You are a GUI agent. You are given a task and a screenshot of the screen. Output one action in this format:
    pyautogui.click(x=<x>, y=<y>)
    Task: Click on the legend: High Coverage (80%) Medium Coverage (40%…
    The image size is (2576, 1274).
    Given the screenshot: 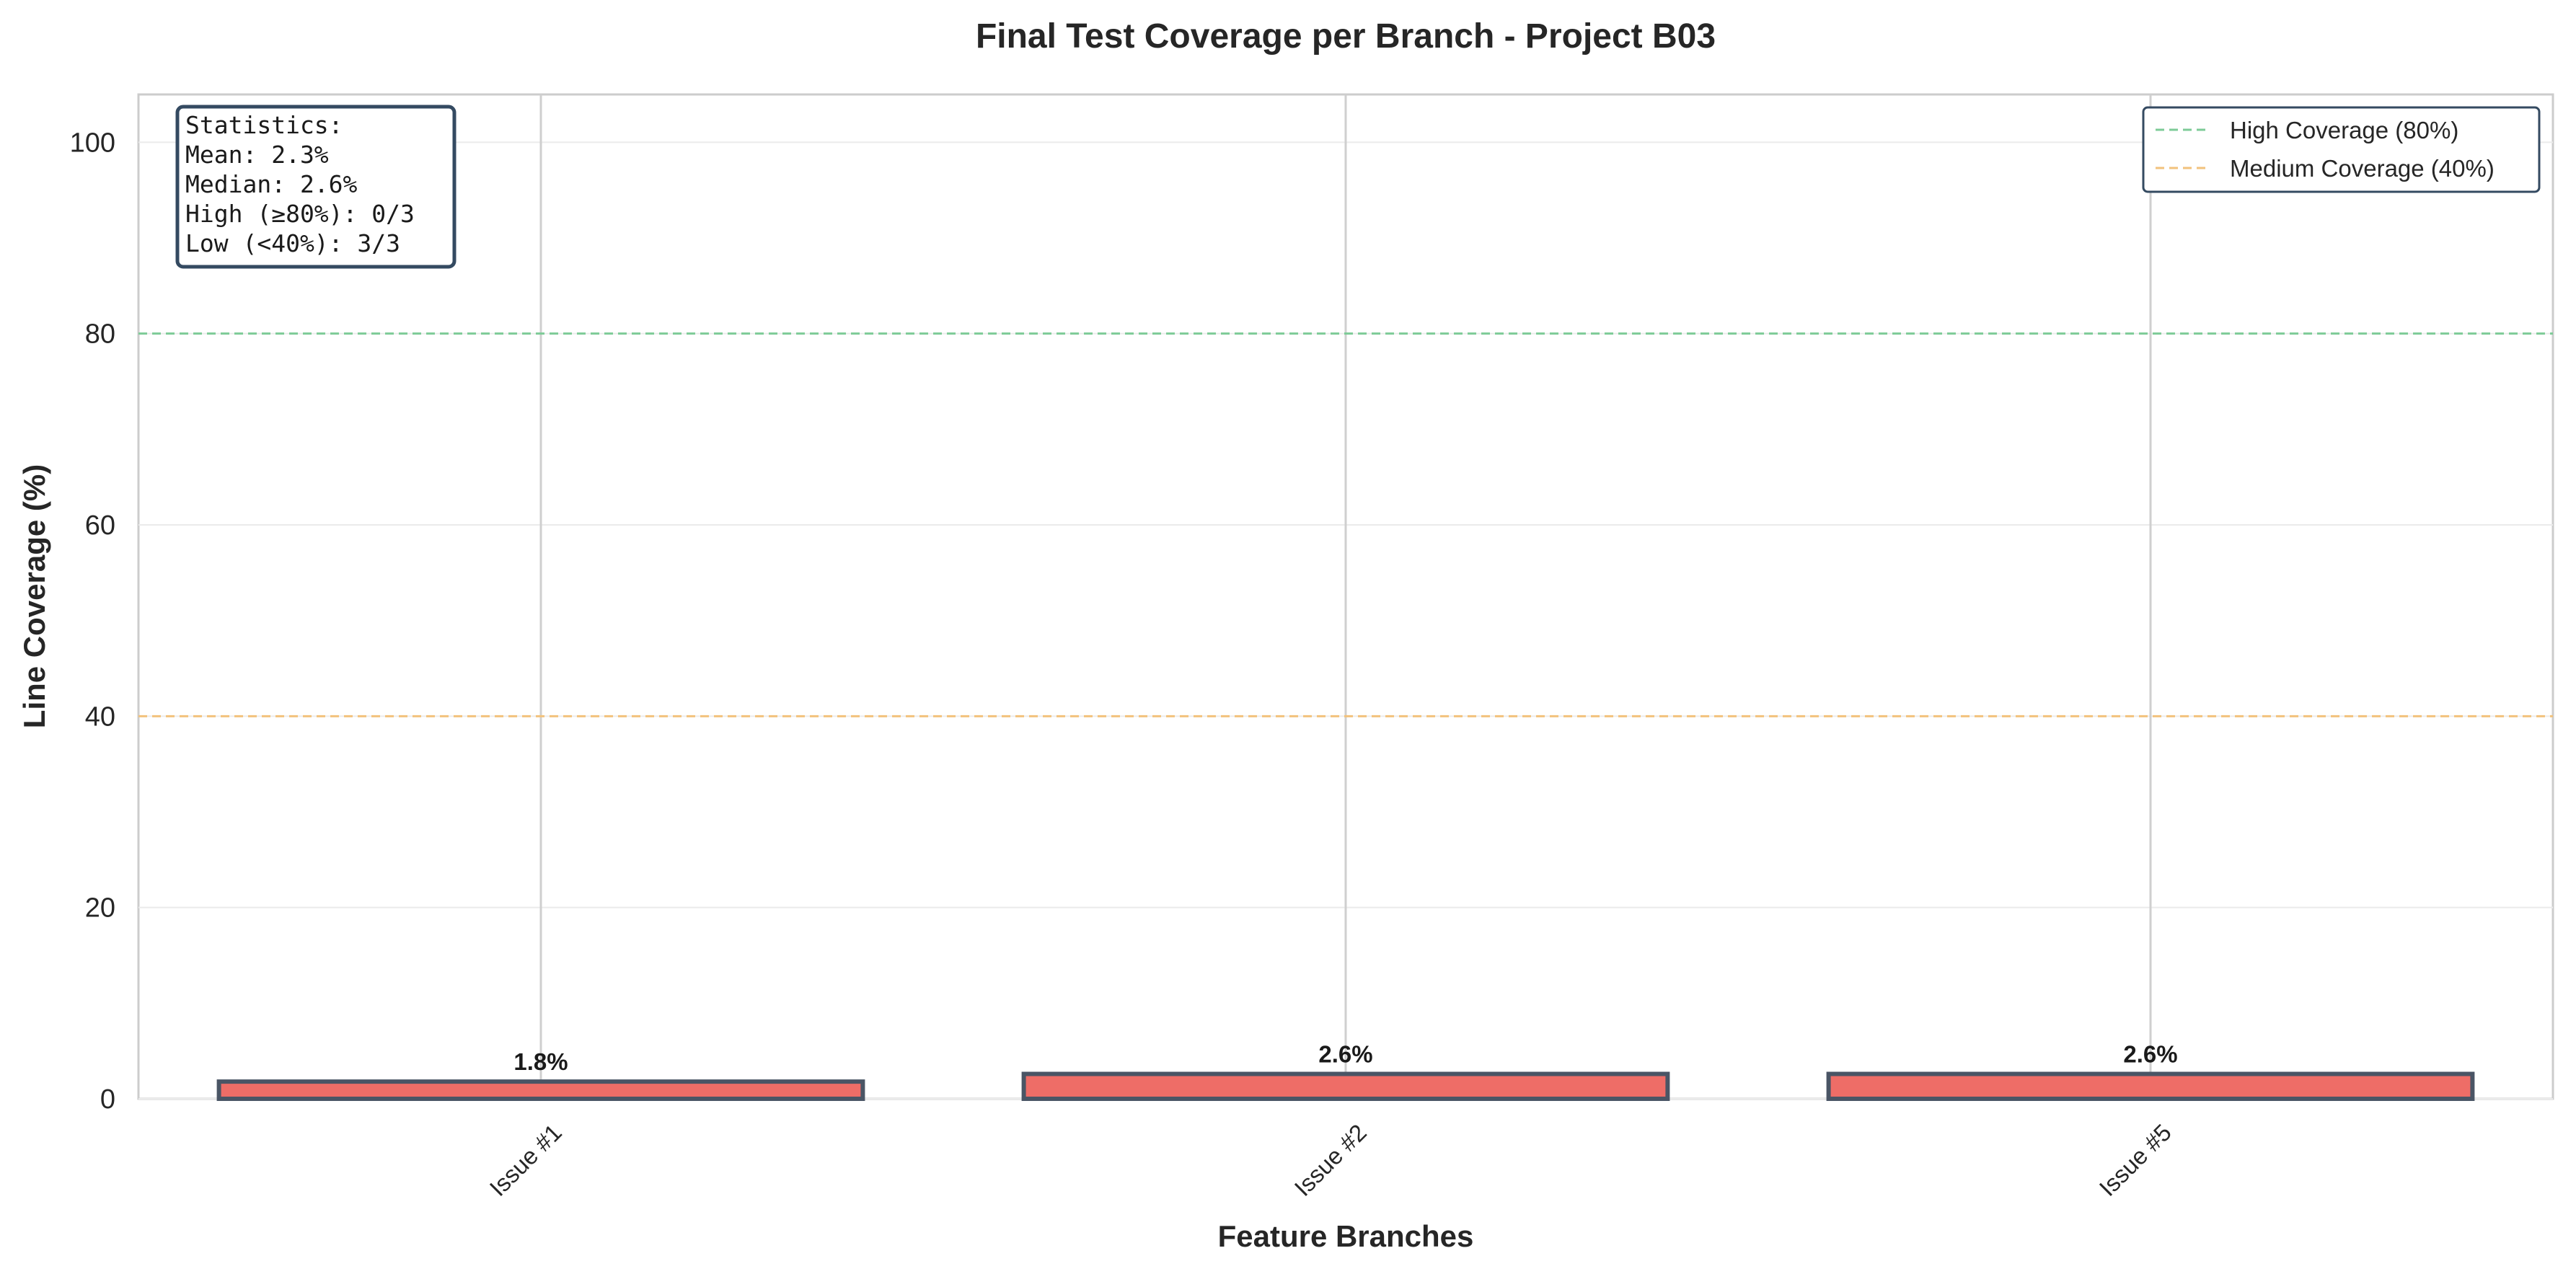 What is the action you would take?
    pyautogui.click(x=2341, y=149)
    